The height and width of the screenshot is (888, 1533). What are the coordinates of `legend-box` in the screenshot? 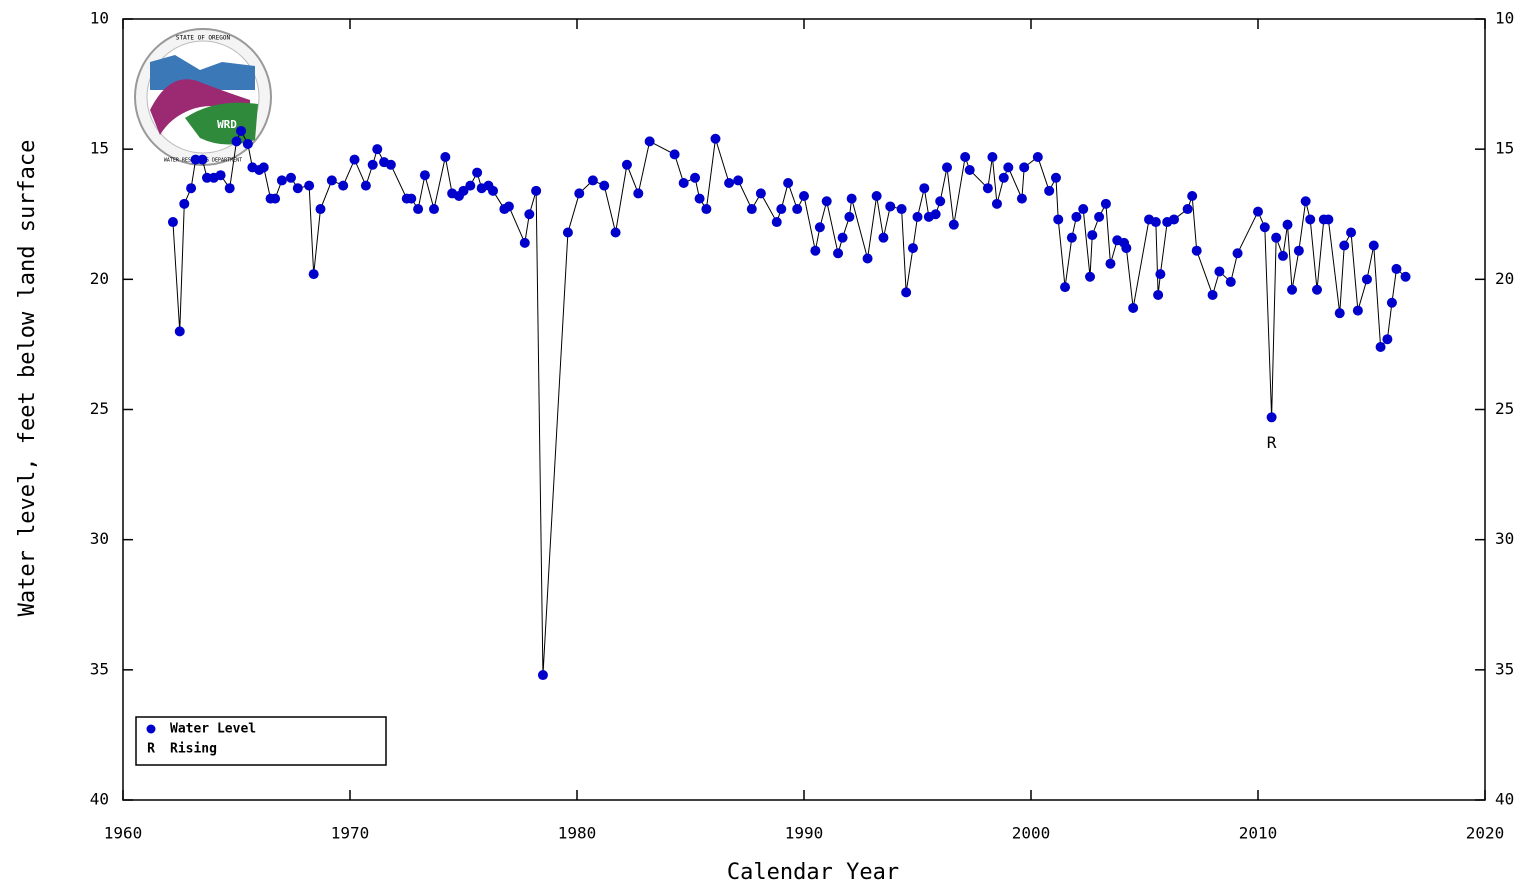 It's located at (261, 741).